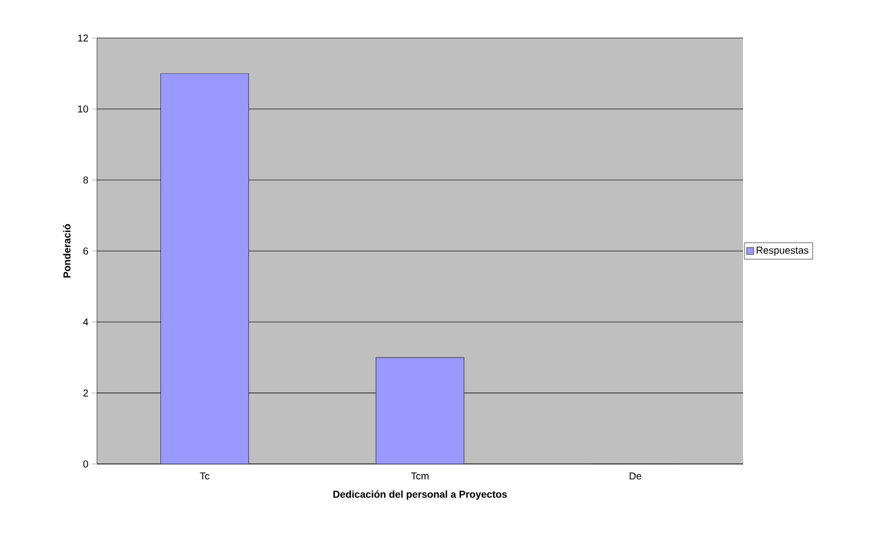 Image resolution: width=870 pixels, height=548 pixels. Describe the element at coordinates (85, 393) in the screenshot. I see `y-tick-label: 2` at that location.